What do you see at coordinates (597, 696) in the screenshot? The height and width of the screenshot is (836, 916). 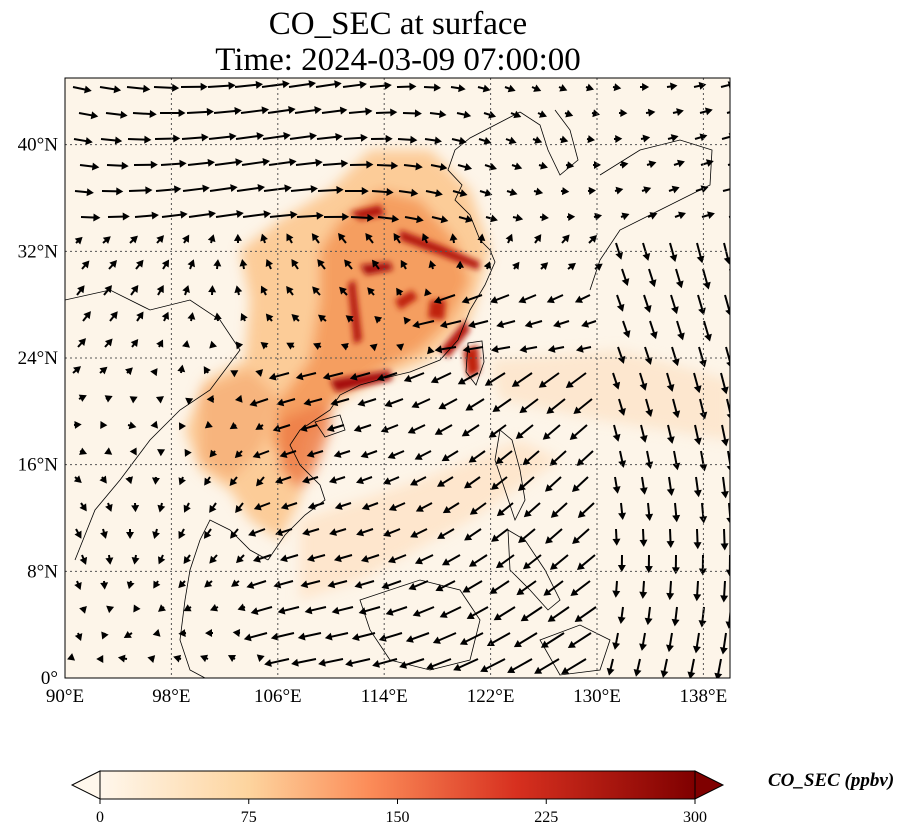 I see `lon-tick-label: 130°E` at bounding box center [597, 696].